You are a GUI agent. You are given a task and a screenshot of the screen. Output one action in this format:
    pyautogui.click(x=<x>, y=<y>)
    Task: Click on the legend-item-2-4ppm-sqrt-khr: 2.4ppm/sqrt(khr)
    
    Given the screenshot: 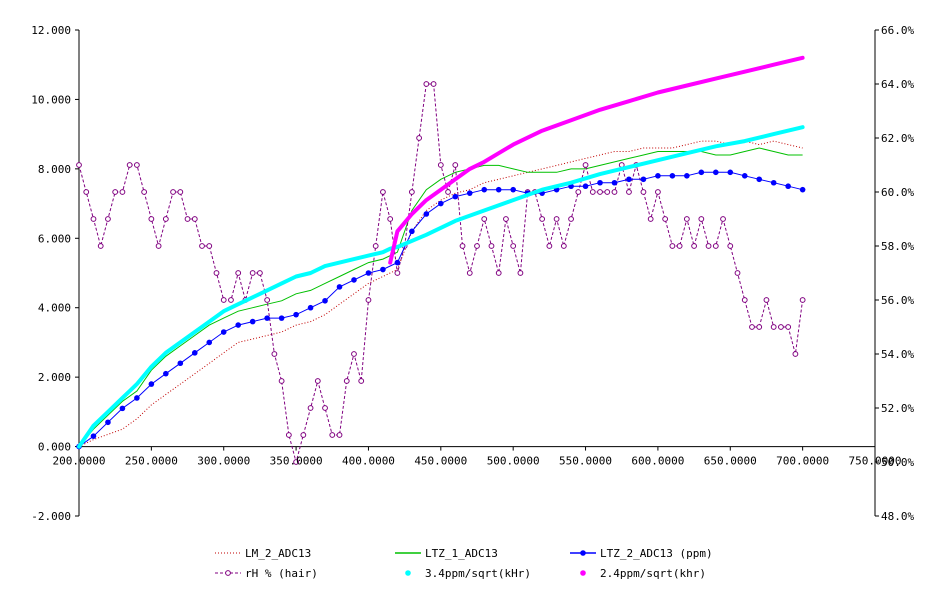 What is the action you would take?
    pyautogui.click(x=643, y=573)
    